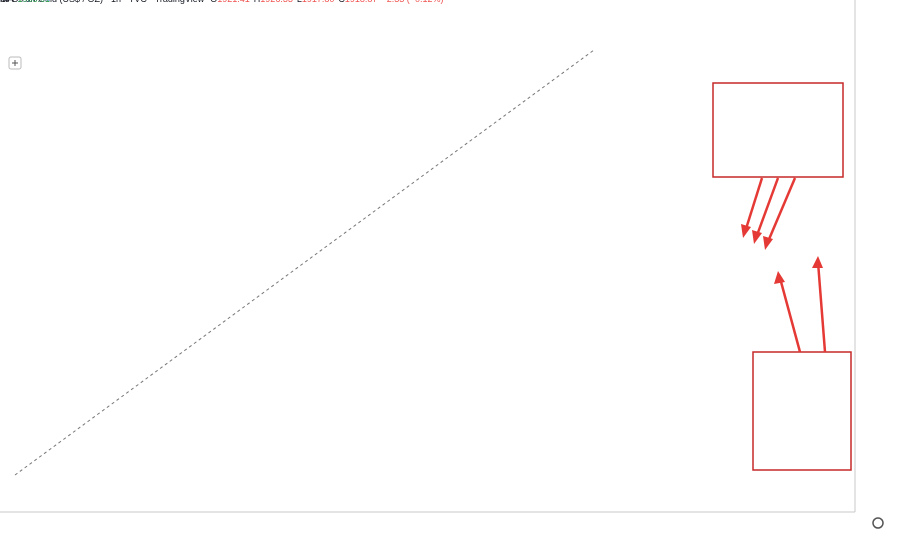 The image size is (900, 533). What do you see at coordinates (213, 2) in the screenshot?
I see `ohlc-label: O` at bounding box center [213, 2].